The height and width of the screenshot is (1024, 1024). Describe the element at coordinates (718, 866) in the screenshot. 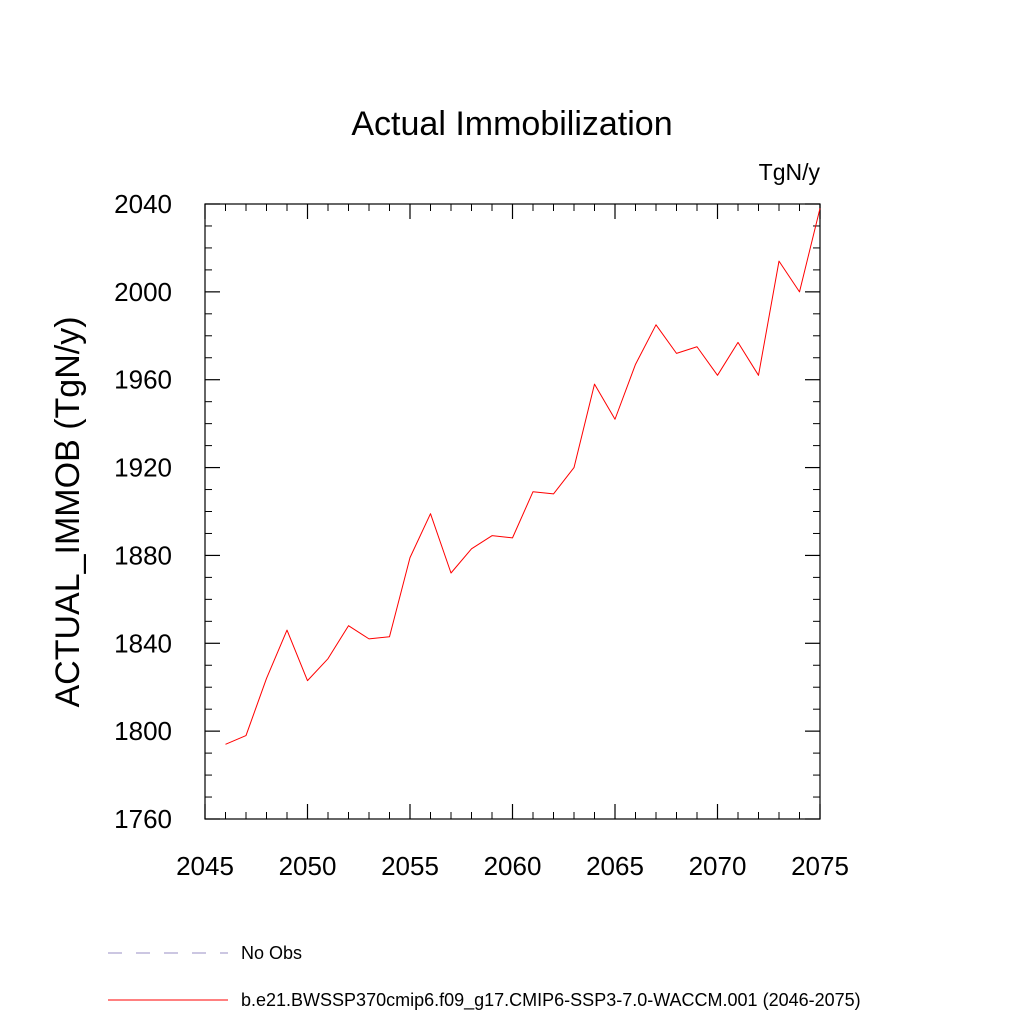

I see `x-tick-label: 2070` at that location.